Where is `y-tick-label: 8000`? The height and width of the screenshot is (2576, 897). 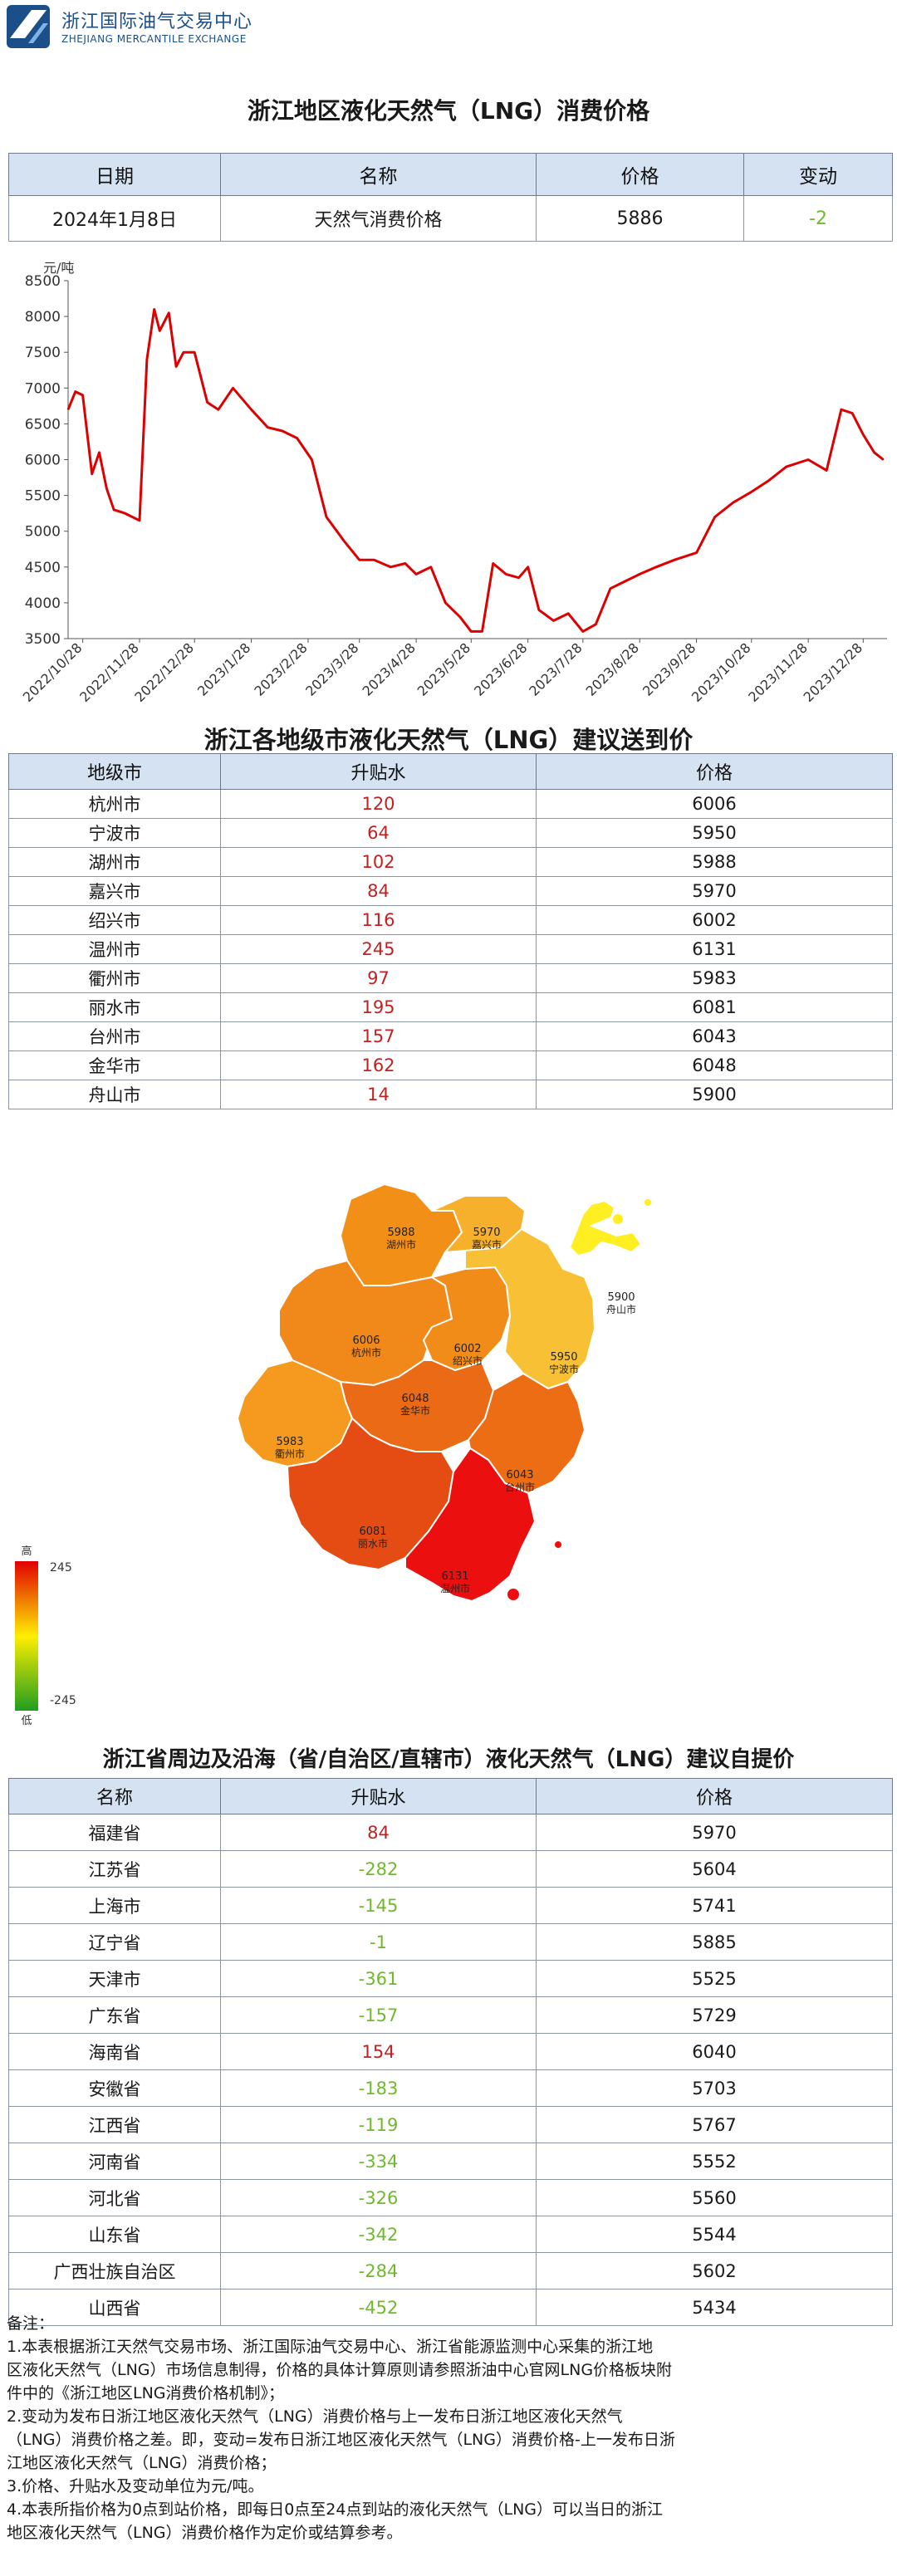 y-tick-label: 8000 is located at coordinates (43, 318).